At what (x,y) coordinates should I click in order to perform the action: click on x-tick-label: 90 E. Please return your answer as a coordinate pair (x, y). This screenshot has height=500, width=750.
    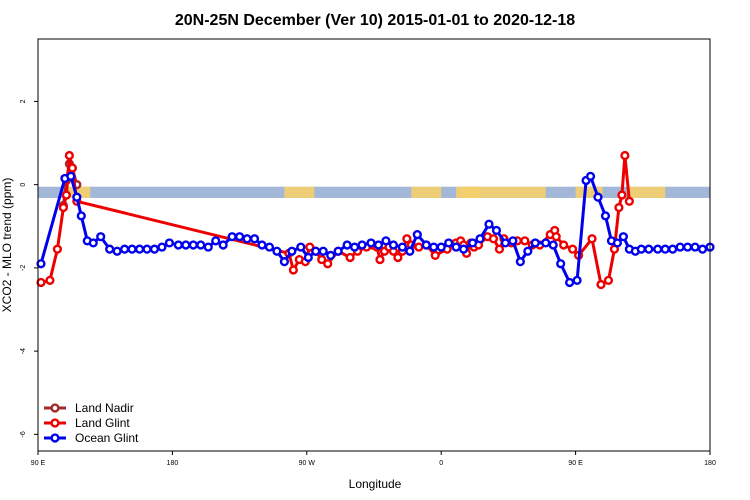
    Looking at the image, I should click on (38, 463).